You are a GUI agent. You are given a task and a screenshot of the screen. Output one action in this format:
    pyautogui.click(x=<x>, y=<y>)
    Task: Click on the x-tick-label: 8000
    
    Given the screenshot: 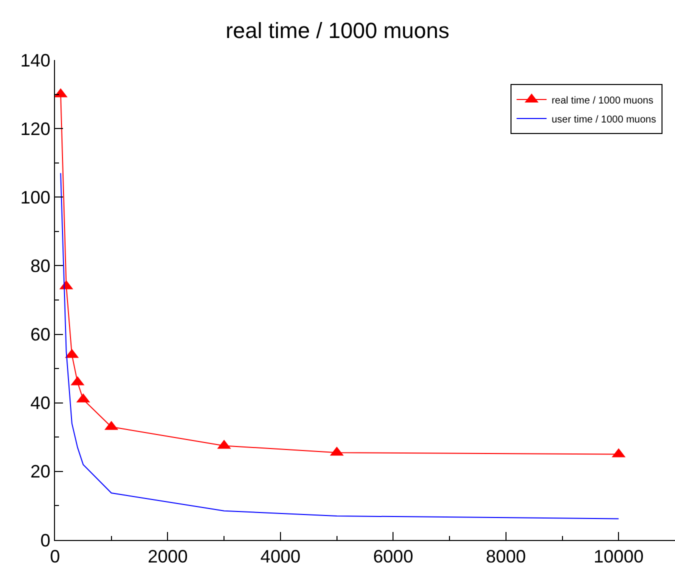 What is the action you would take?
    pyautogui.click(x=506, y=556)
    